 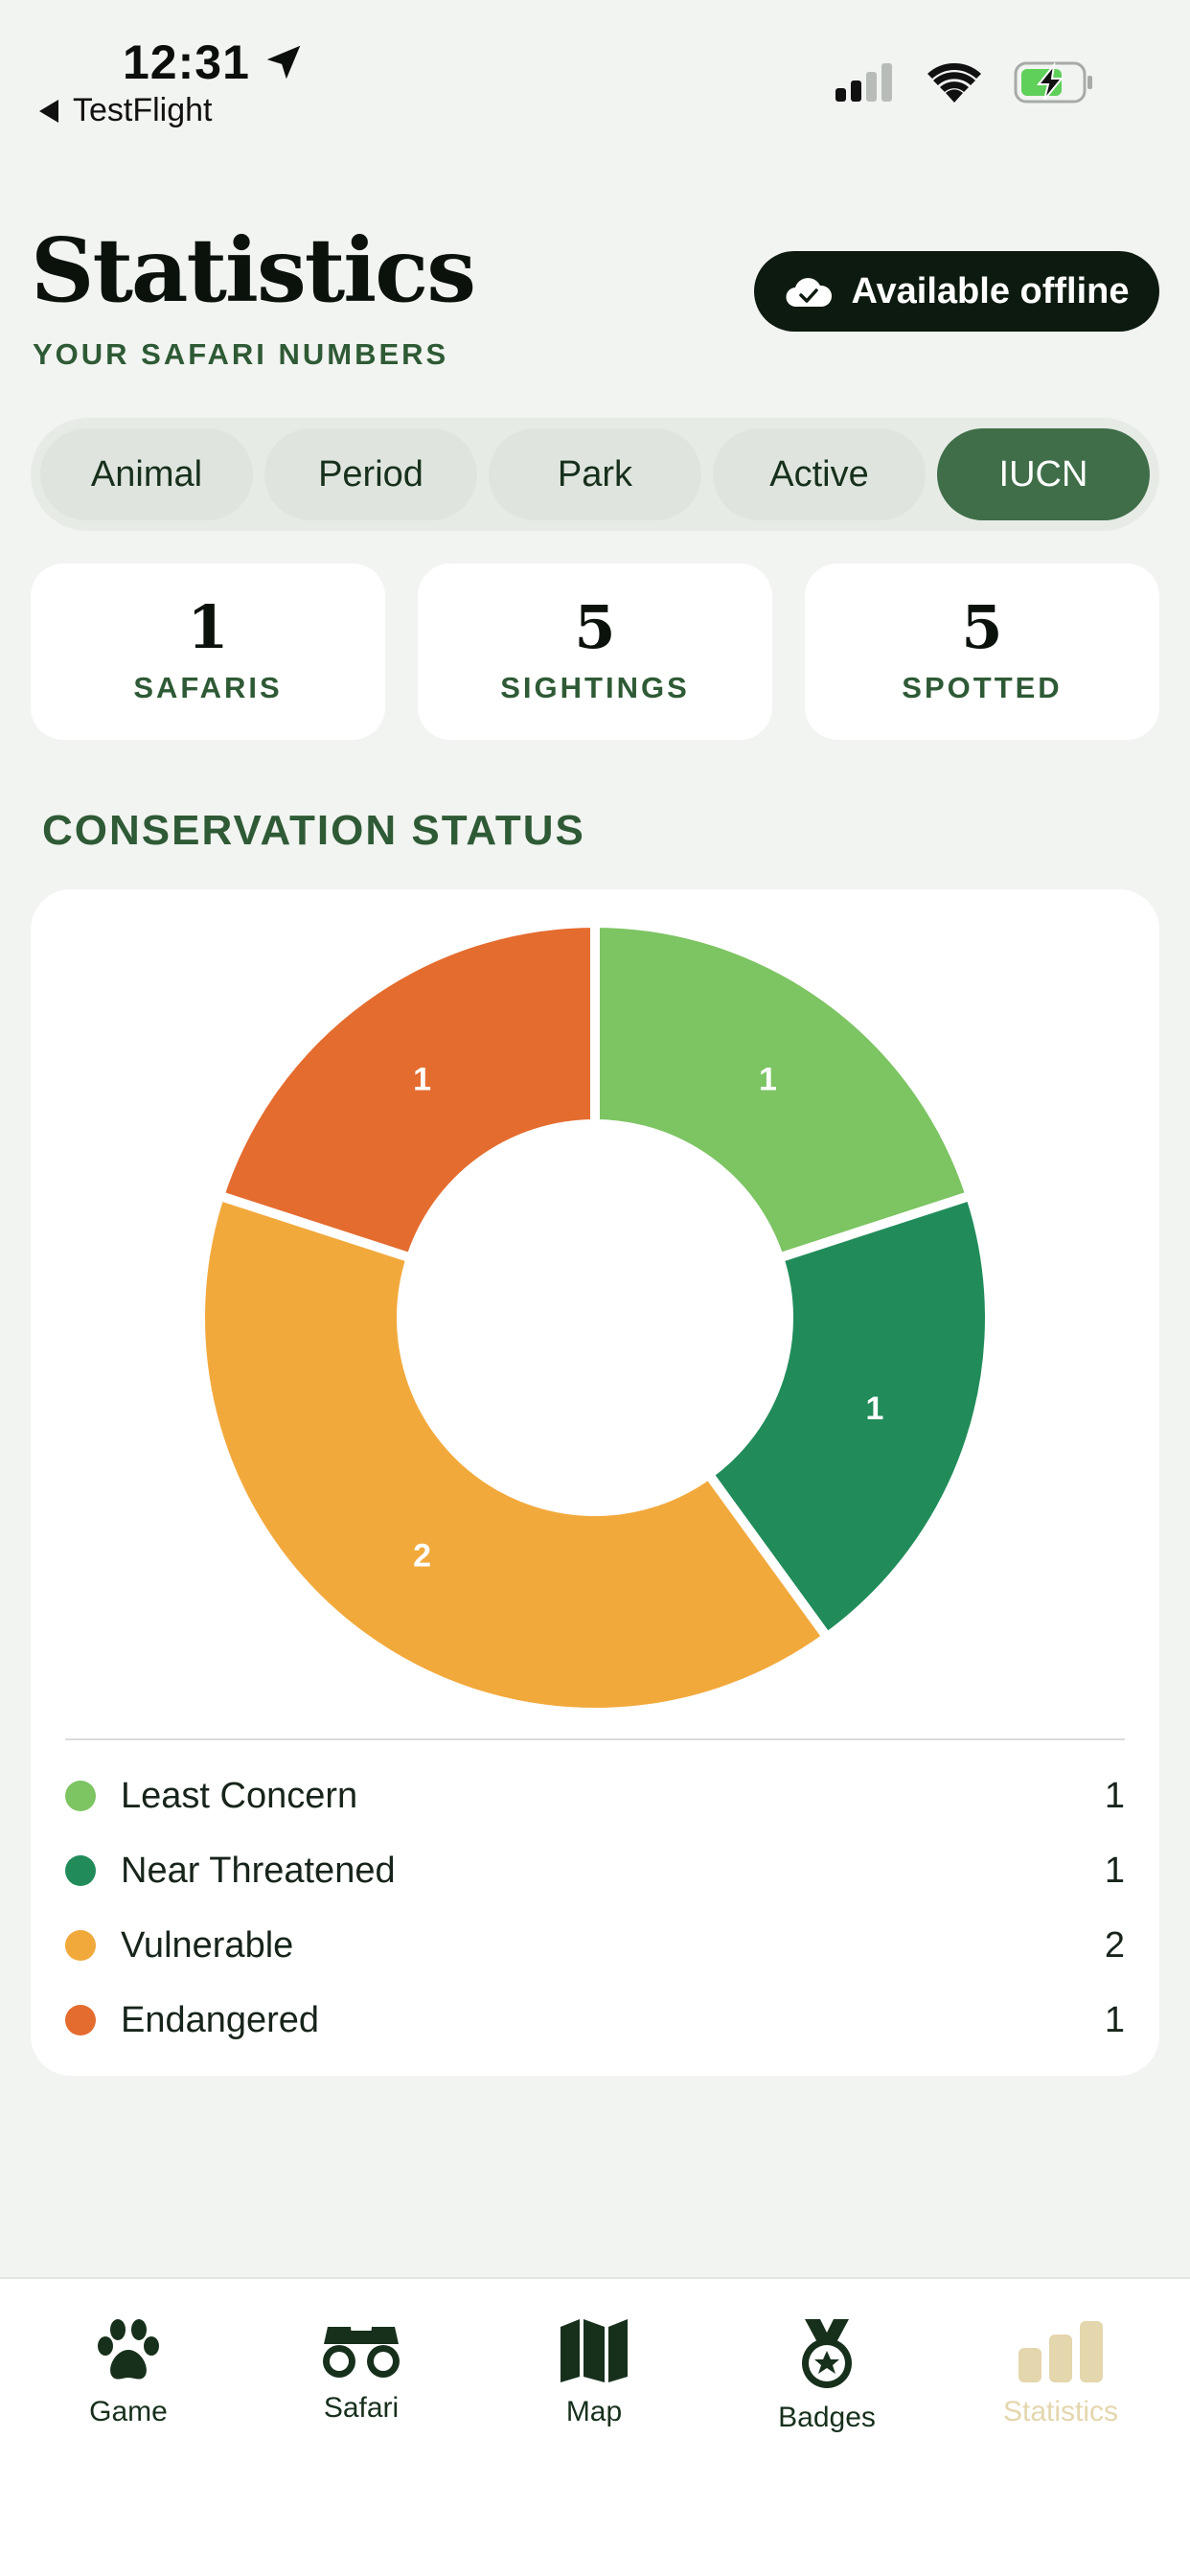 What do you see at coordinates (954, 82) in the screenshot?
I see `wifi-icon` at bounding box center [954, 82].